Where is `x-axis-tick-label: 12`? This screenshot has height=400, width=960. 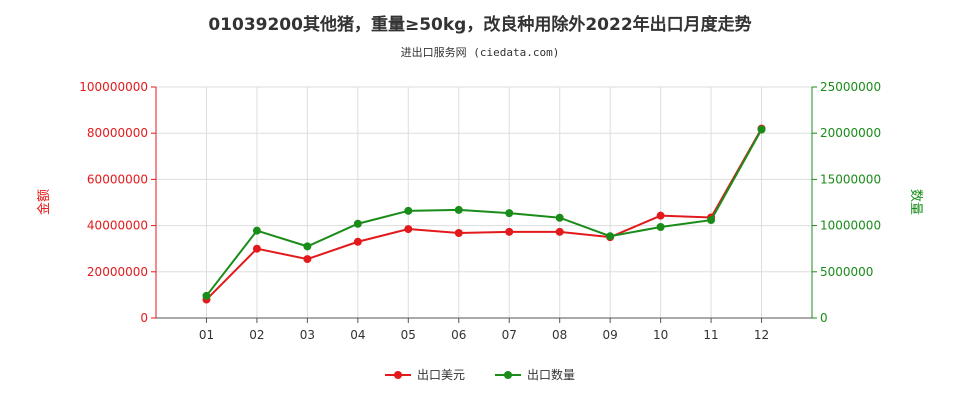
x-axis-tick-label: 12 is located at coordinates (761, 335).